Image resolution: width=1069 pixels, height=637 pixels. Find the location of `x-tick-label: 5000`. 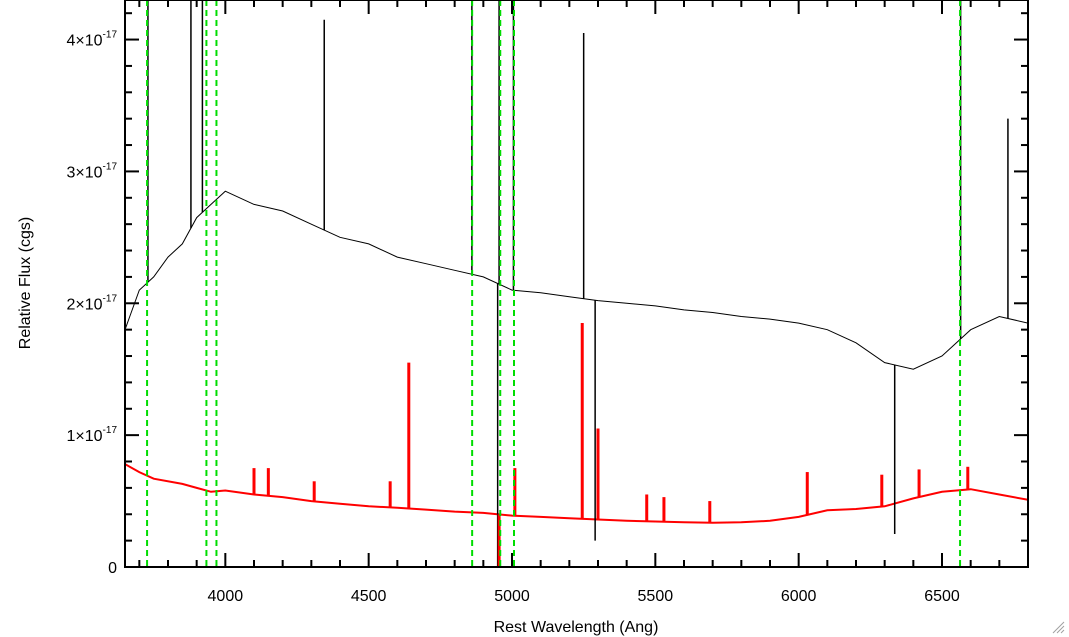

x-tick-label: 5000 is located at coordinates (512, 596).